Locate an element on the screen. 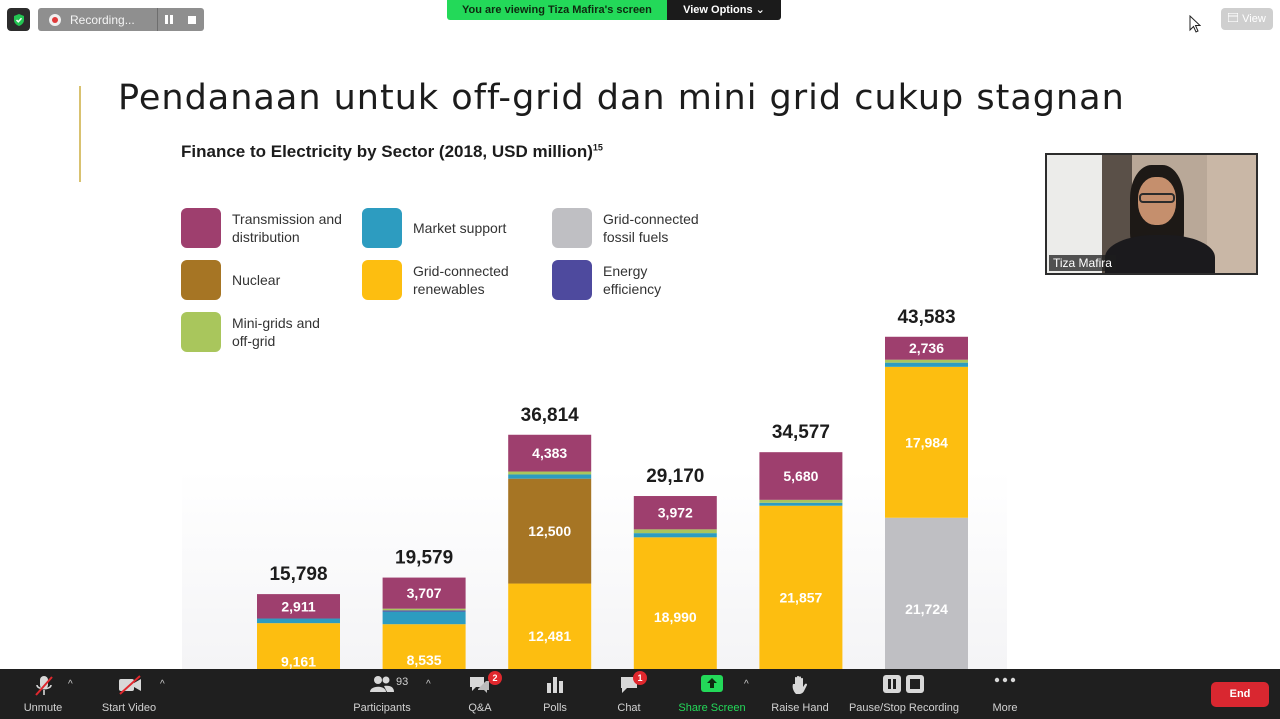  qa-chat-icon is located at coordinates (479, 685).